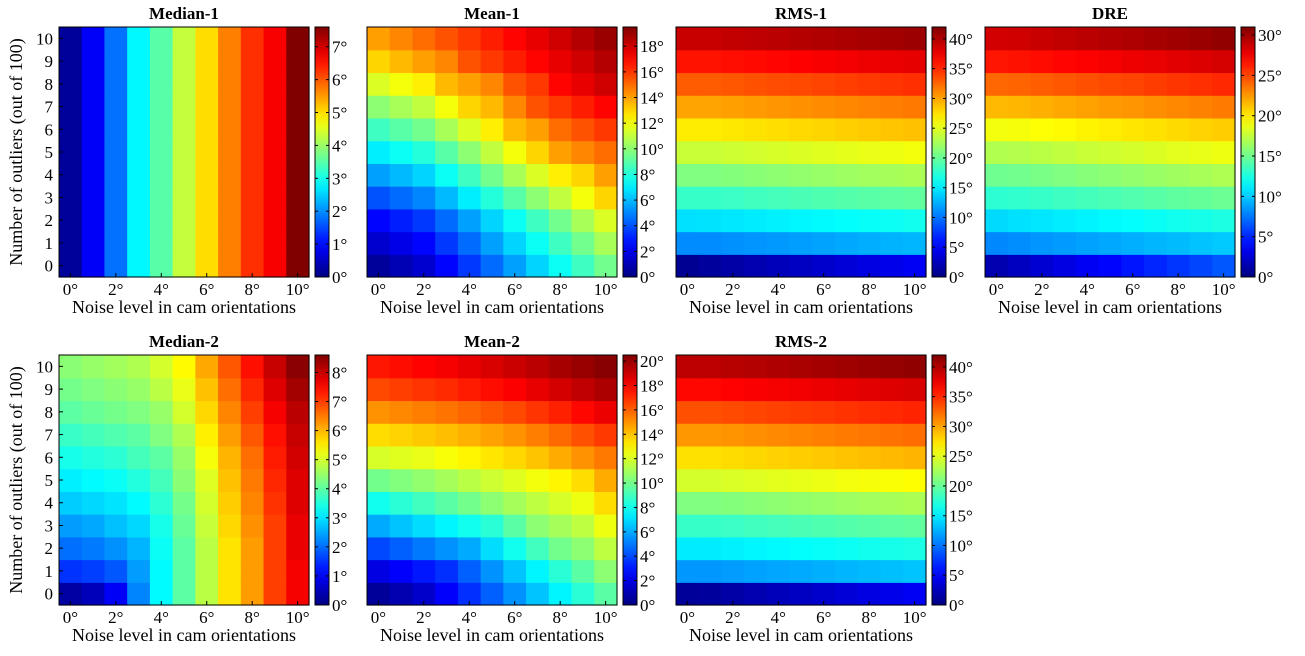 This screenshot has width=1305, height=656. What do you see at coordinates (647, 605) in the screenshot?
I see `colorbar-tick-label: 0°` at bounding box center [647, 605].